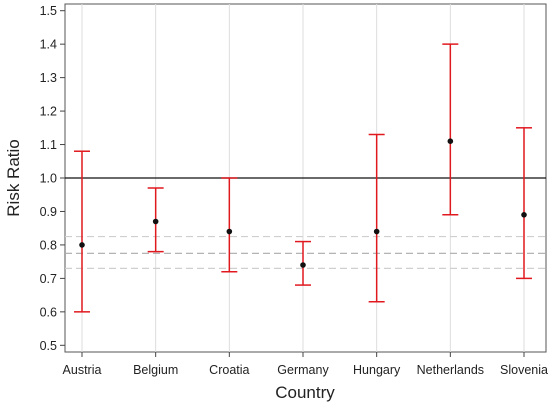 The image size is (550, 407). Describe the element at coordinates (48, 179) in the screenshot. I see `y-tick-label: 1.0` at that location.